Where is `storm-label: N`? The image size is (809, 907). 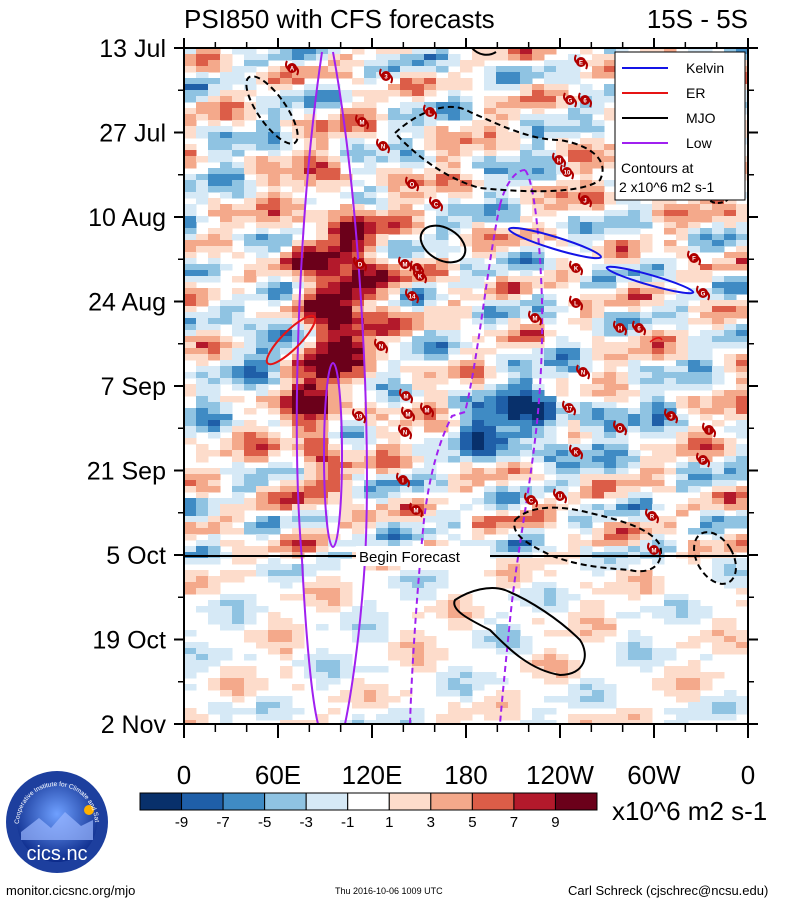 storm-label: N is located at coordinates (405, 434).